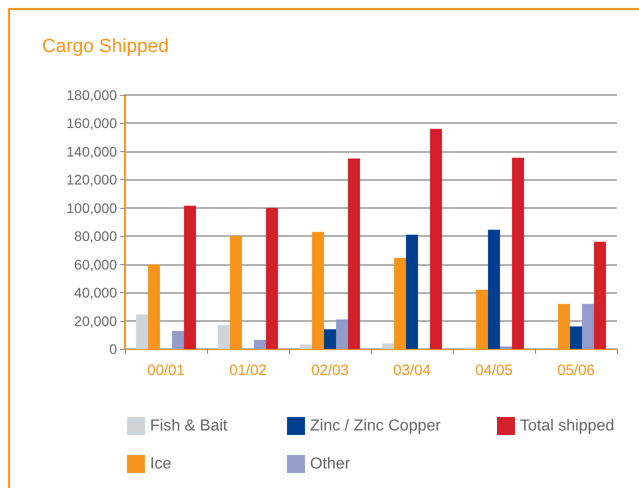 The height and width of the screenshot is (488, 639). Describe the element at coordinates (113, 349) in the screenshot. I see `y-tick-label: 0` at that location.